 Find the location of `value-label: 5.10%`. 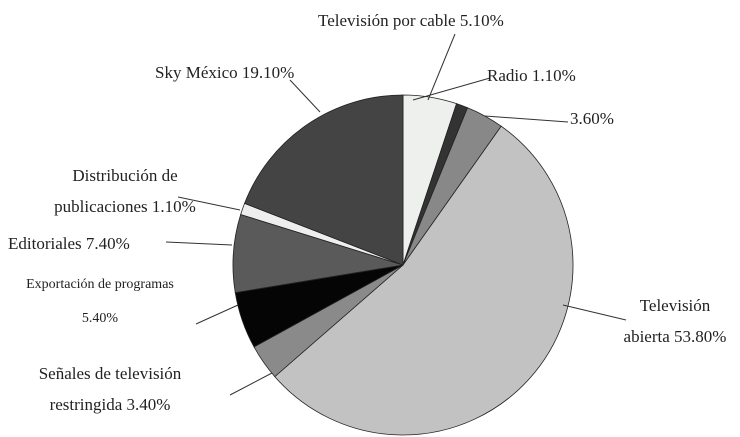

value-label: 5.10% is located at coordinates (481, 20).